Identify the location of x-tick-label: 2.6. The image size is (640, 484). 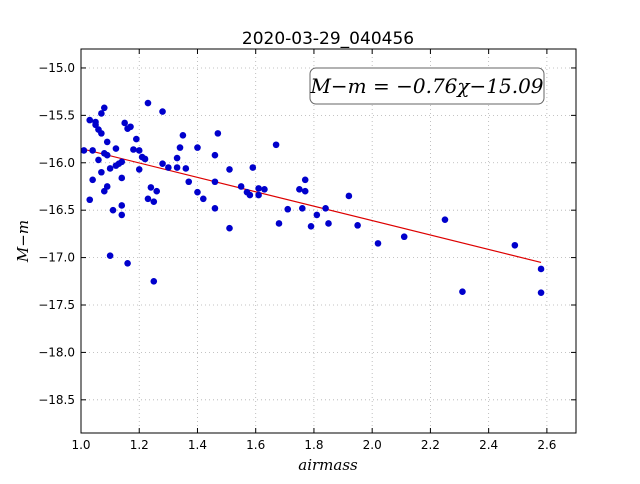
(546, 445).